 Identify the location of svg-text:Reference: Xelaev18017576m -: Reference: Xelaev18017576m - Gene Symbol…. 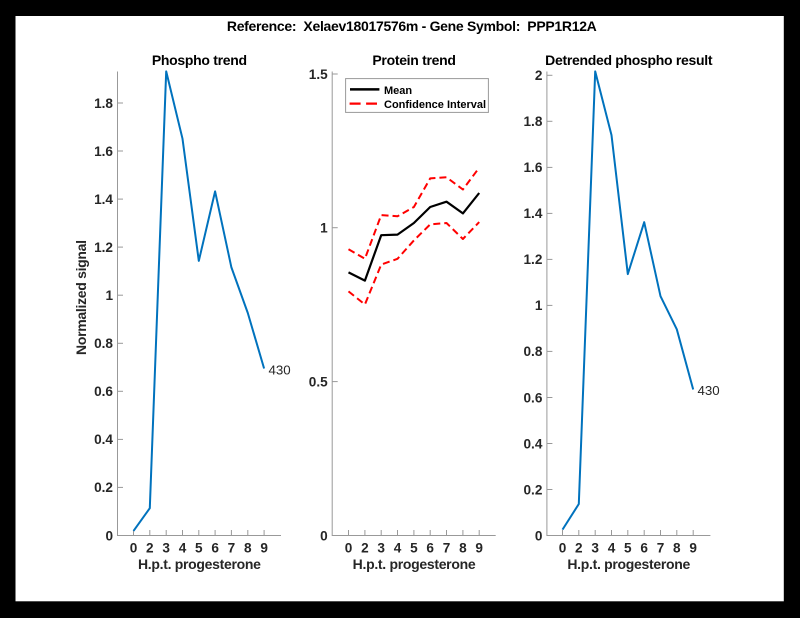
(412, 26).